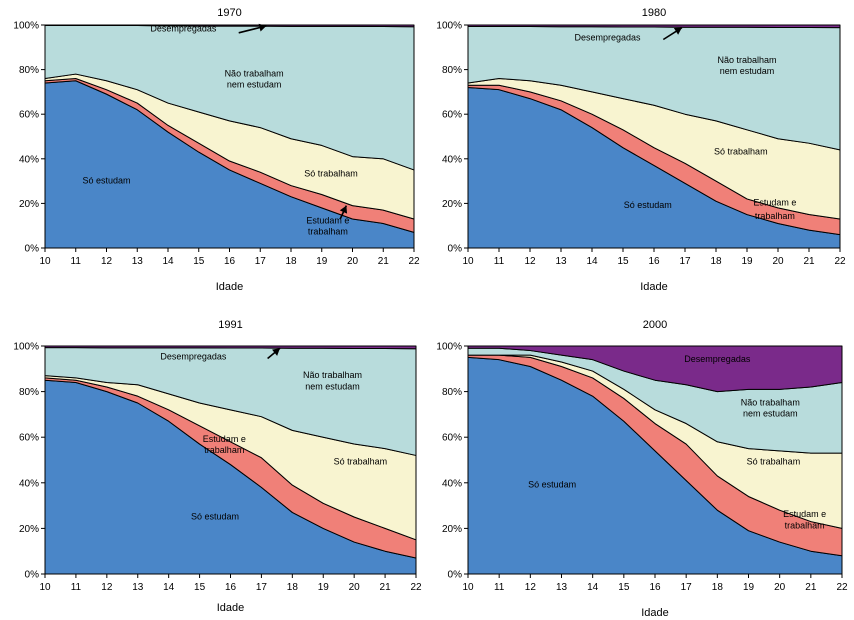 The image size is (854, 620). Describe the element at coordinates (229, 13) in the screenshot. I see `chart-title: 1970` at that location.